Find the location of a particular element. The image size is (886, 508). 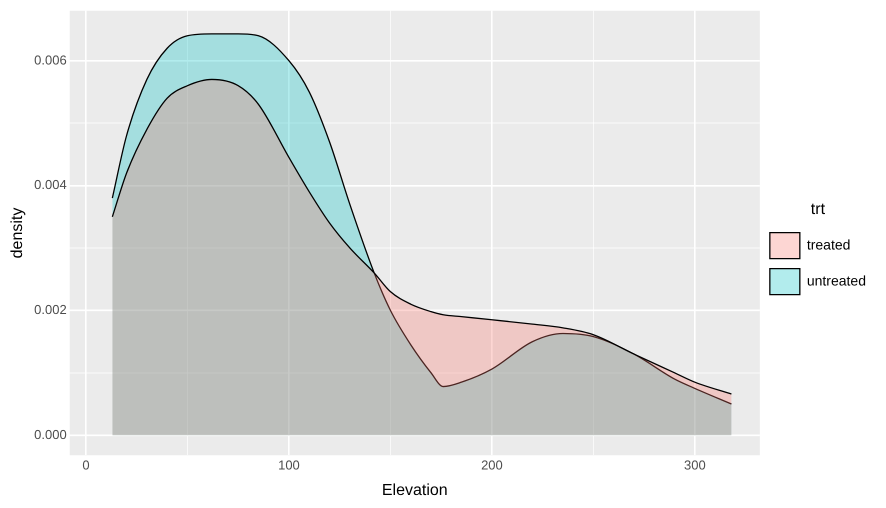

legend-title: trt is located at coordinates (818, 209).